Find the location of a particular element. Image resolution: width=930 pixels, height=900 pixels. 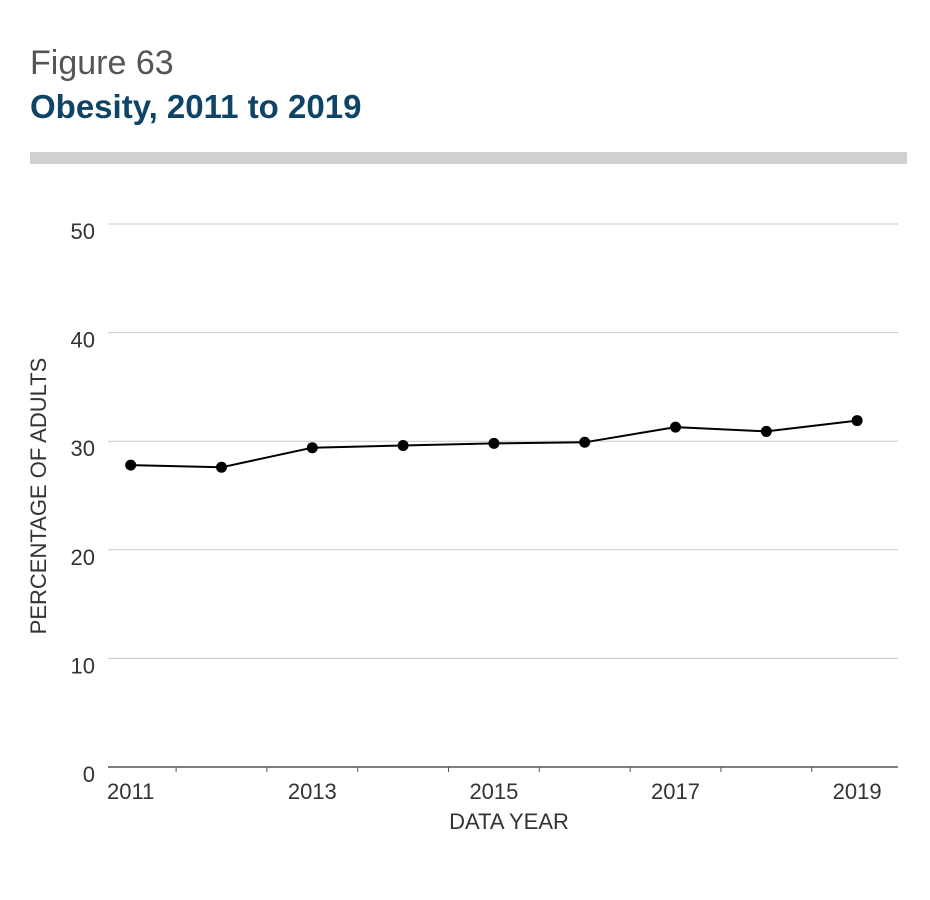

x-tick-labels: 2011 2013 2015 2017 2019 is located at coordinates (494, 785).